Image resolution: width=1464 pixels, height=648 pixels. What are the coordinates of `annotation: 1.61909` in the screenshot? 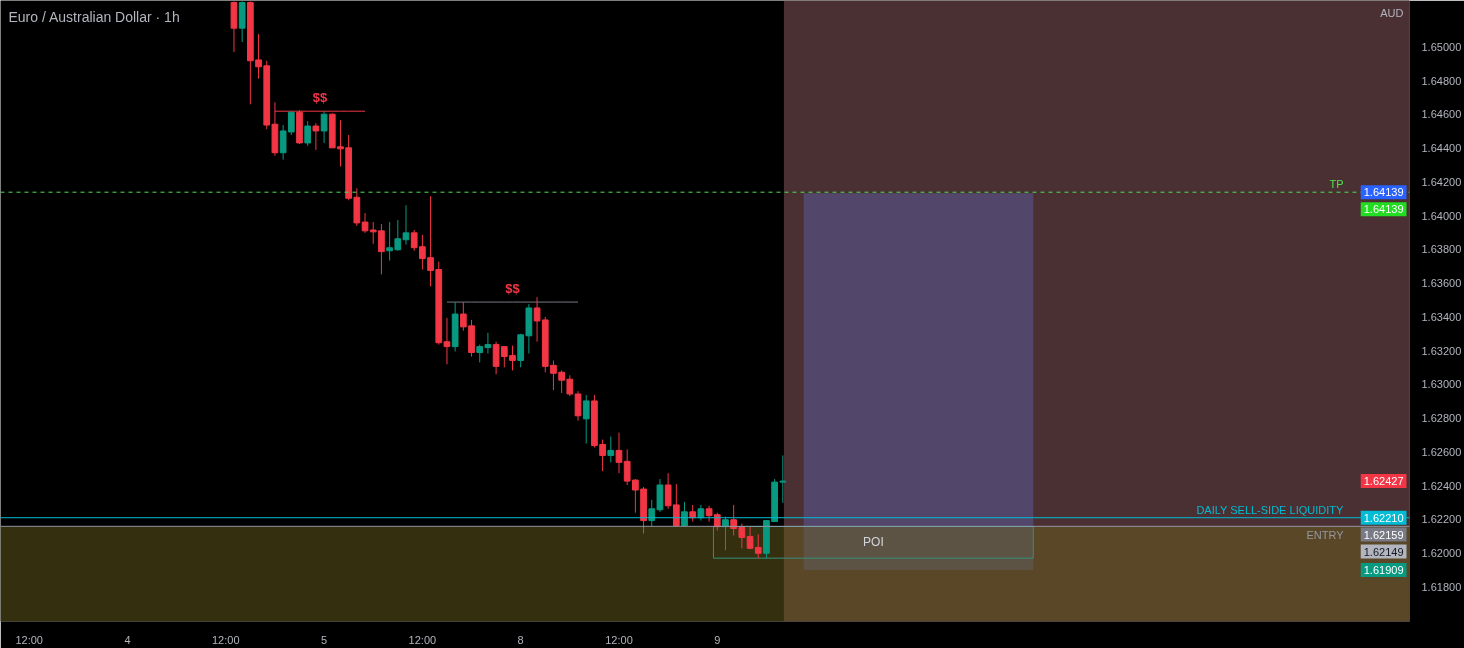 It's located at (1383, 569).